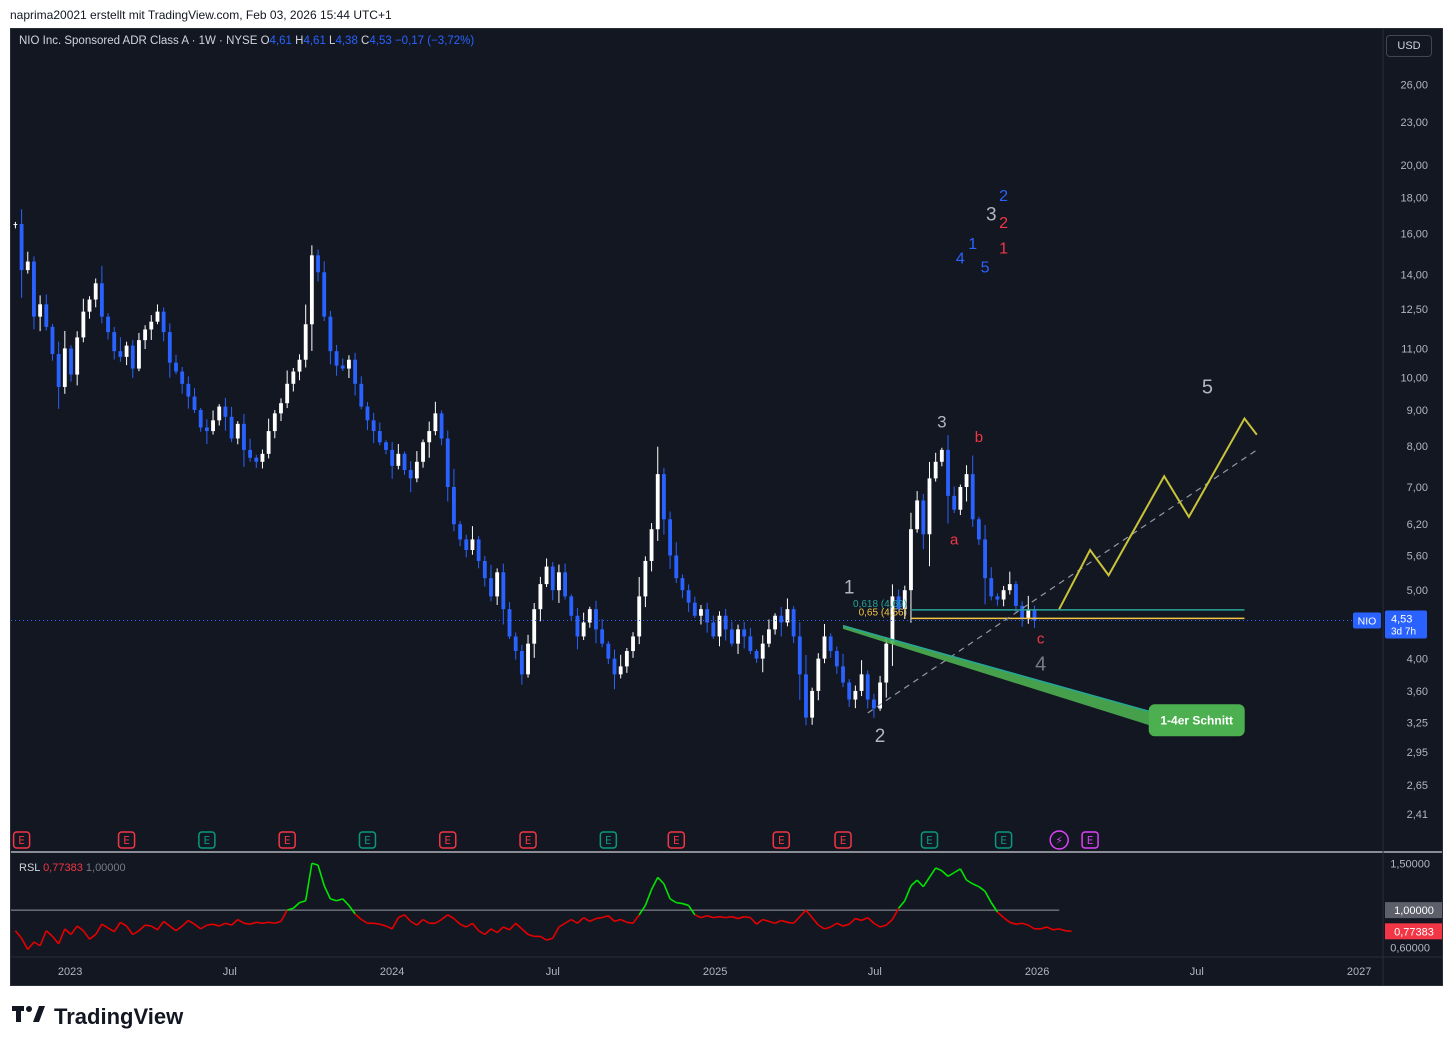 The height and width of the screenshot is (1046, 1453). I want to click on dashed-trendline, so click(1062, 581).